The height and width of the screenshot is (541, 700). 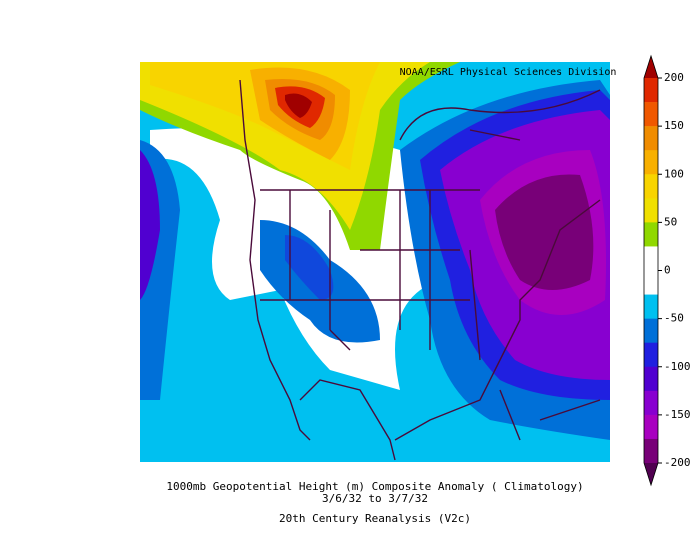 I want to click on colorbar-tick-label: -100, so click(x=677, y=366).